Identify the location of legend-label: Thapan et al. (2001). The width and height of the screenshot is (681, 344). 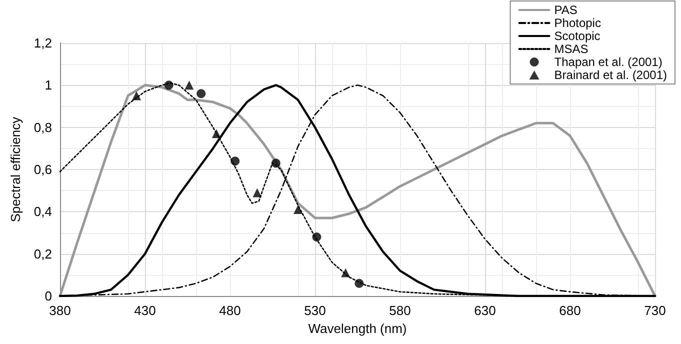
(608, 62).